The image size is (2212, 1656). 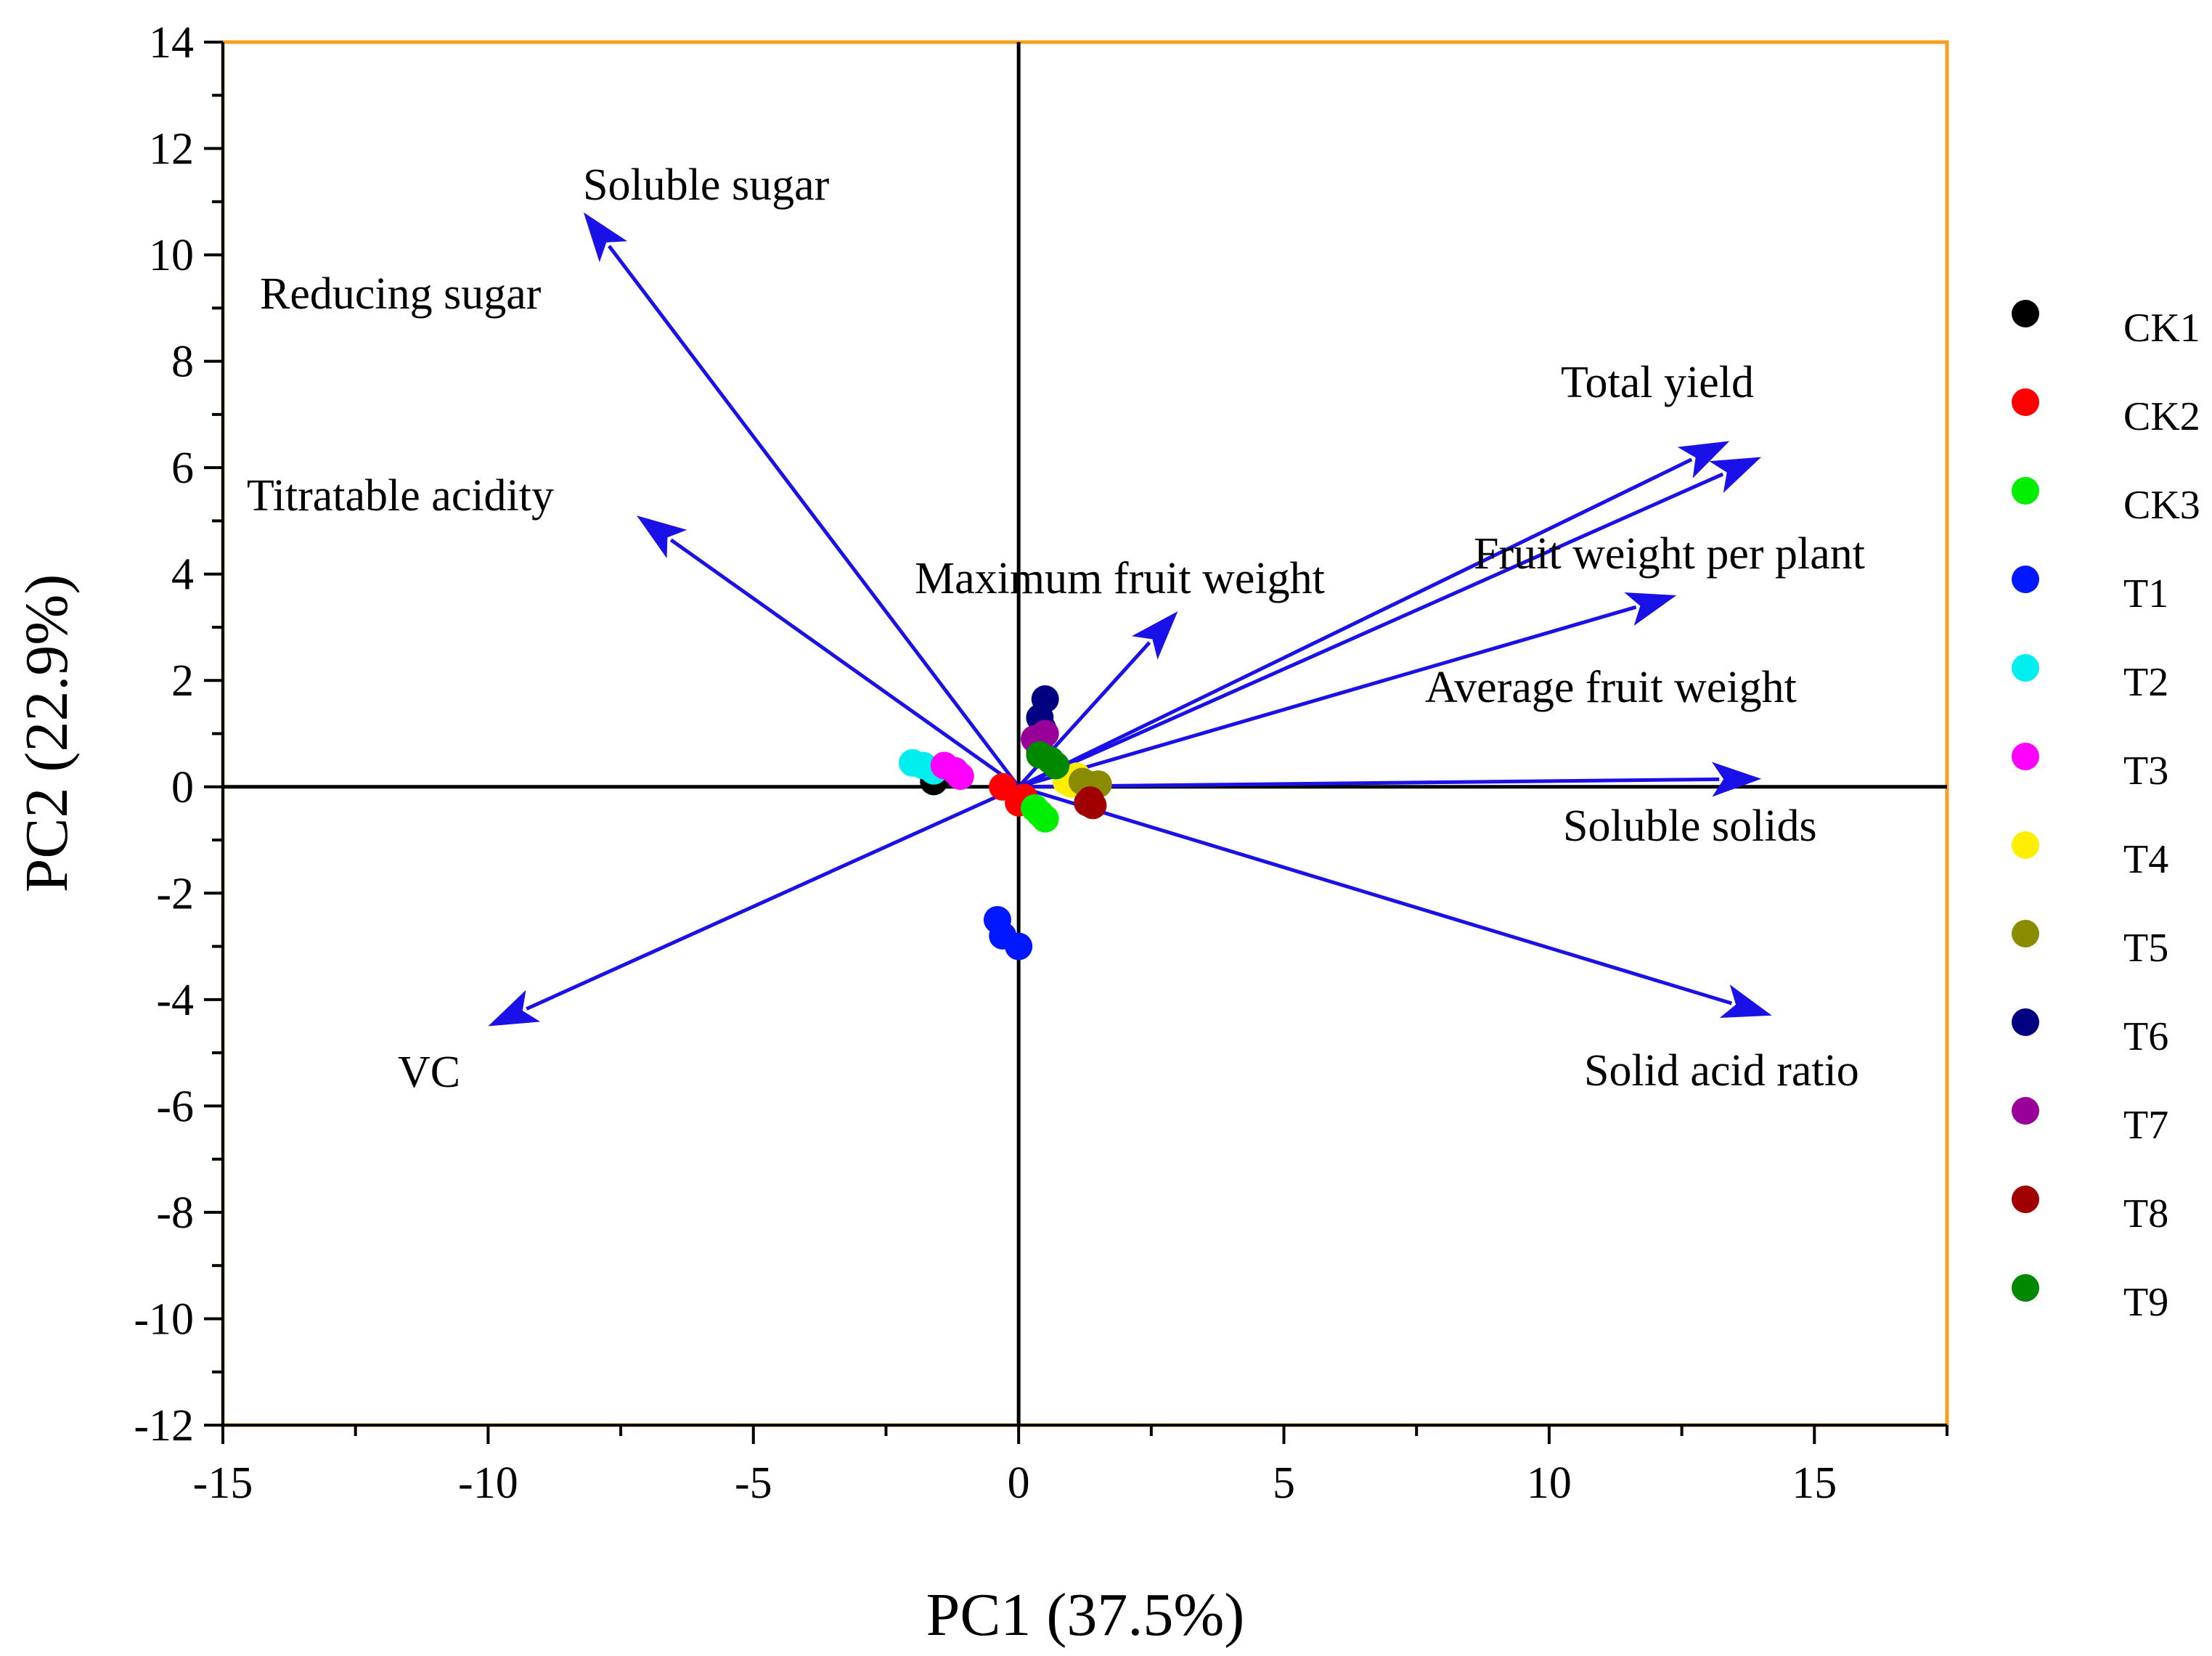 I want to click on score-point-t8, so click(x=1090, y=800).